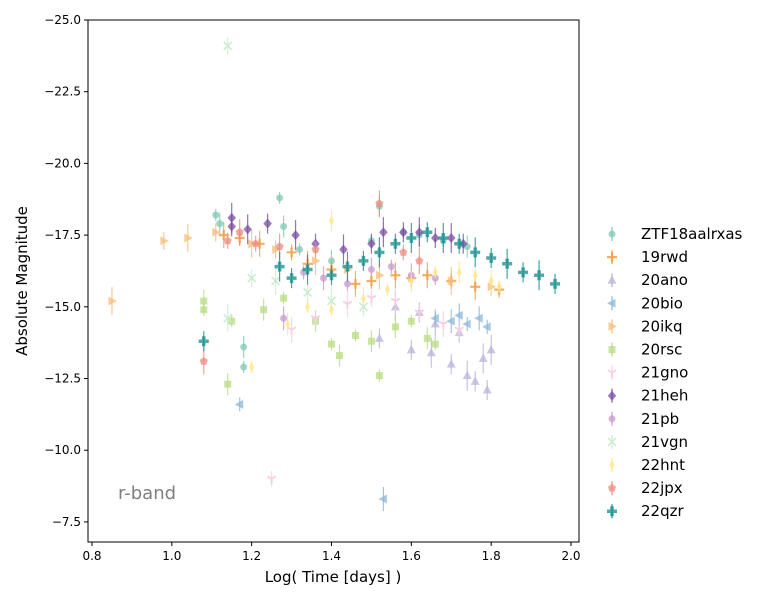  What do you see at coordinates (66, 271) in the screenshot?
I see `y-axis: −25.0 −22.5 −20.0 −17.5 −15.0 −12.5 −10.0 −7.5` at bounding box center [66, 271].